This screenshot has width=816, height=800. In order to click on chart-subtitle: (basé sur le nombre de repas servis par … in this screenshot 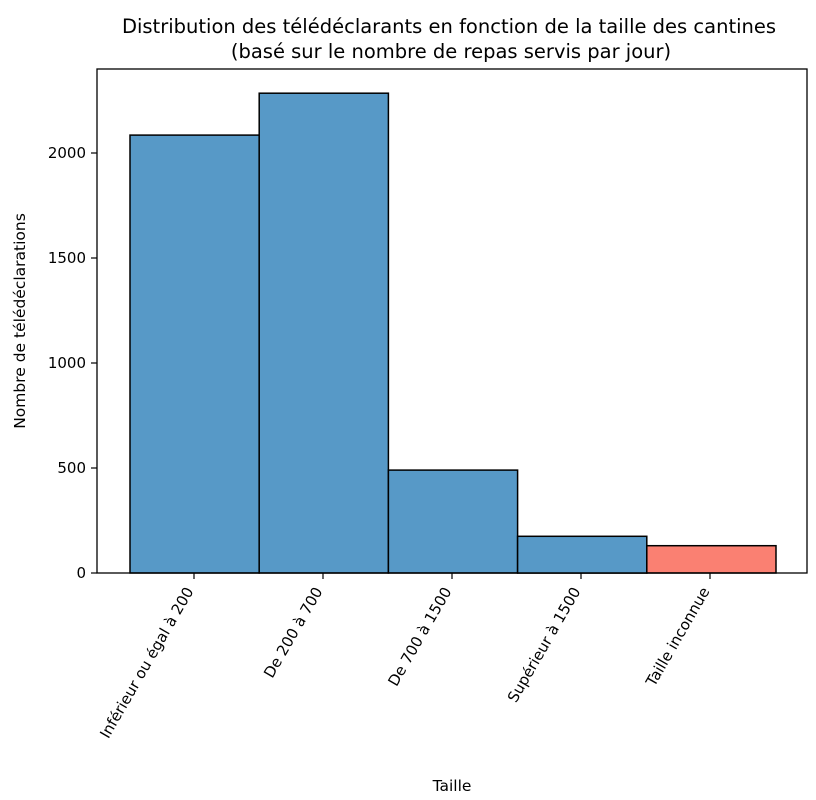, I will do `click(451, 51)`.